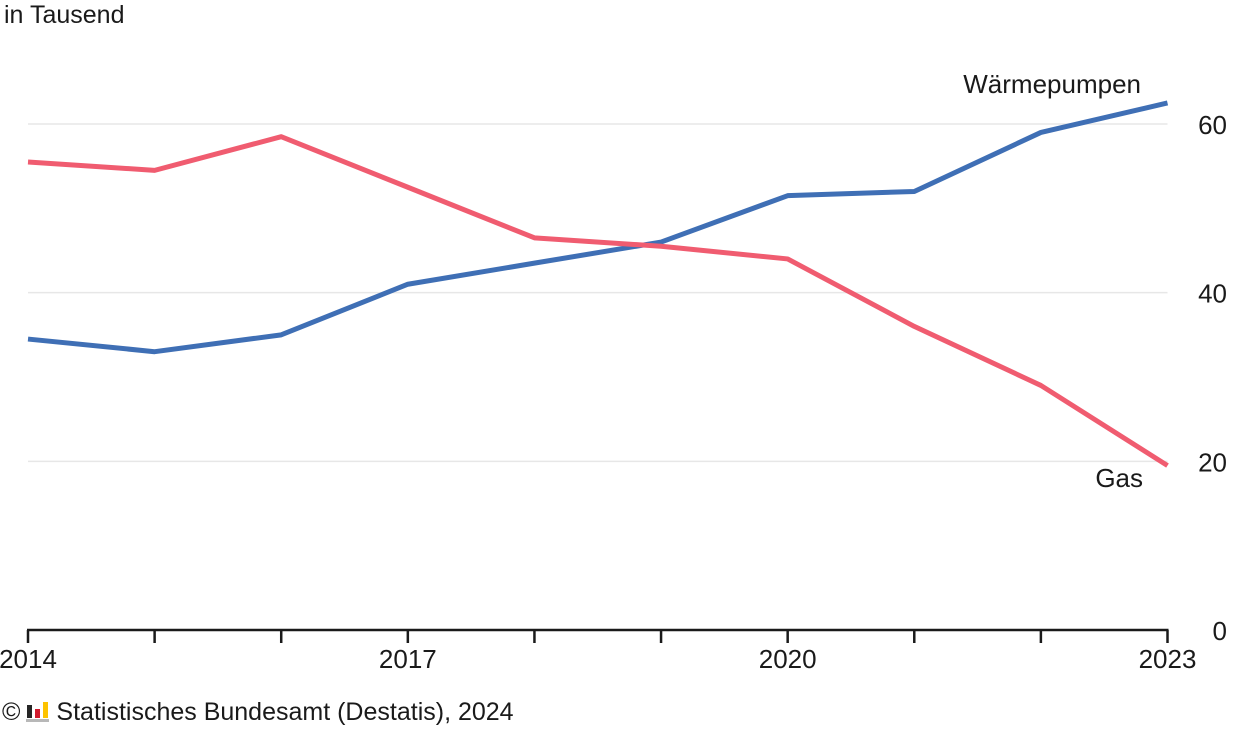 The image size is (1235, 731). What do you see at coordinates (1168, 659) in the screenshot?
I see `x-tick-label: 2023` at bounding box center [1168, 659].